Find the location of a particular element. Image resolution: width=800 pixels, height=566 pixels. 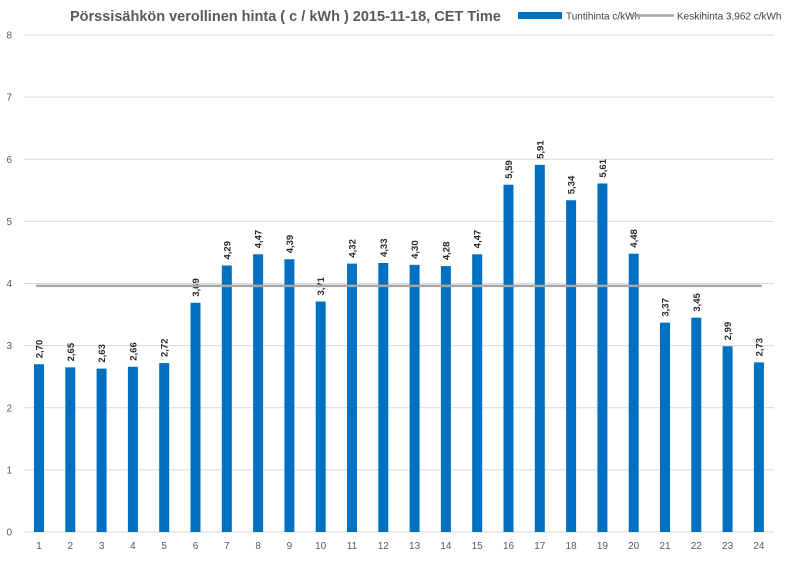

x-tick-label-19: 19 is located at coordinates (603, 546).